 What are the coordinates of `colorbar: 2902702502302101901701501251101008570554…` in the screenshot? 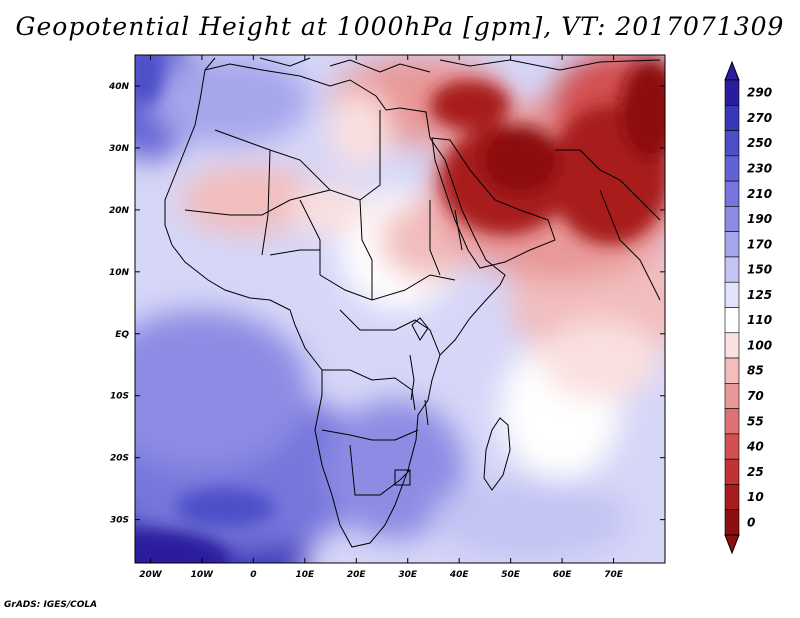 It's located at (748, 307).